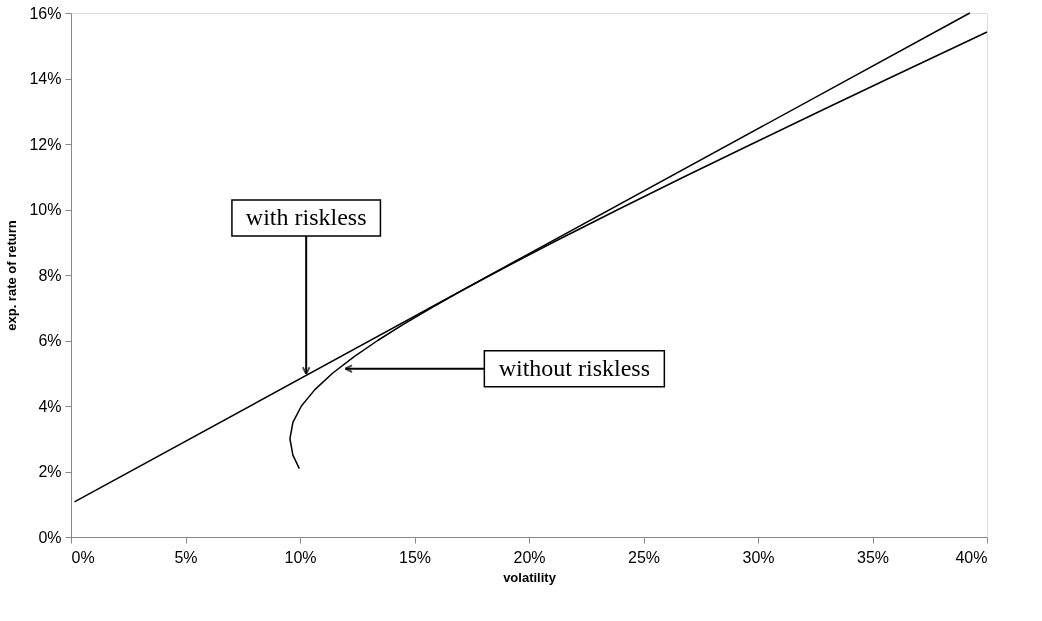 This screenshot has width=1042, height=621. I want to click on y-tick-label: 4%, so click(50, 406).